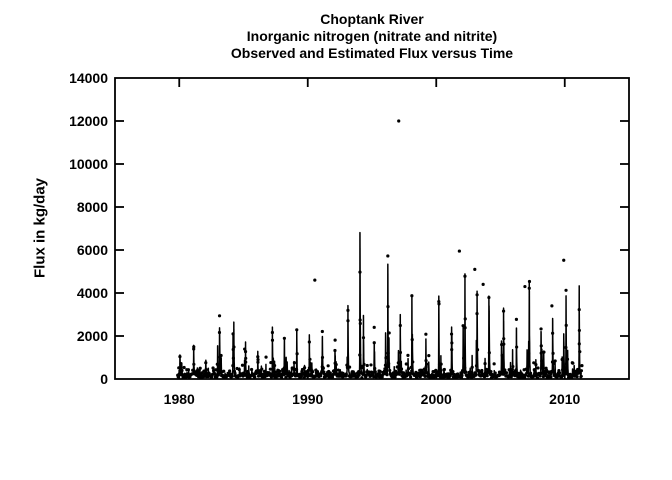  I want to click on x-tick-label: 2000, so click(436, 399).